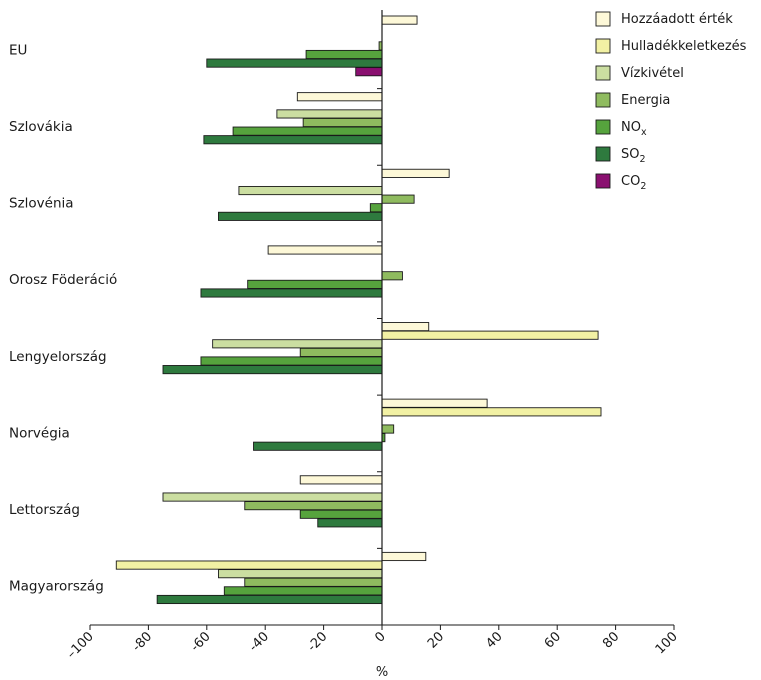 Image resolution: width=761 pixels, height=680 pixels. Describe the element at coordinates (18, 50) in the screenshot. I see `category-label: EU` at that location.